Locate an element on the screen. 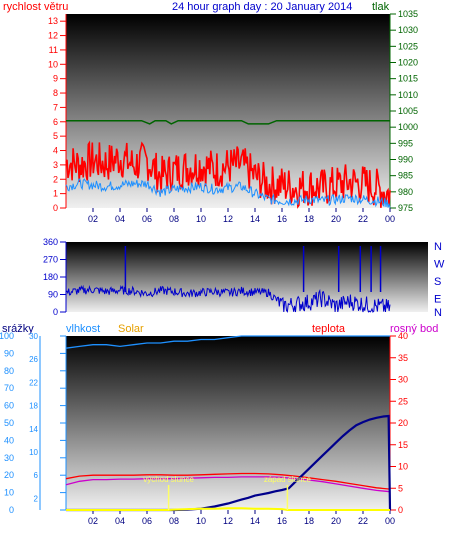  temperature-line is located at coordinates (228, 481).